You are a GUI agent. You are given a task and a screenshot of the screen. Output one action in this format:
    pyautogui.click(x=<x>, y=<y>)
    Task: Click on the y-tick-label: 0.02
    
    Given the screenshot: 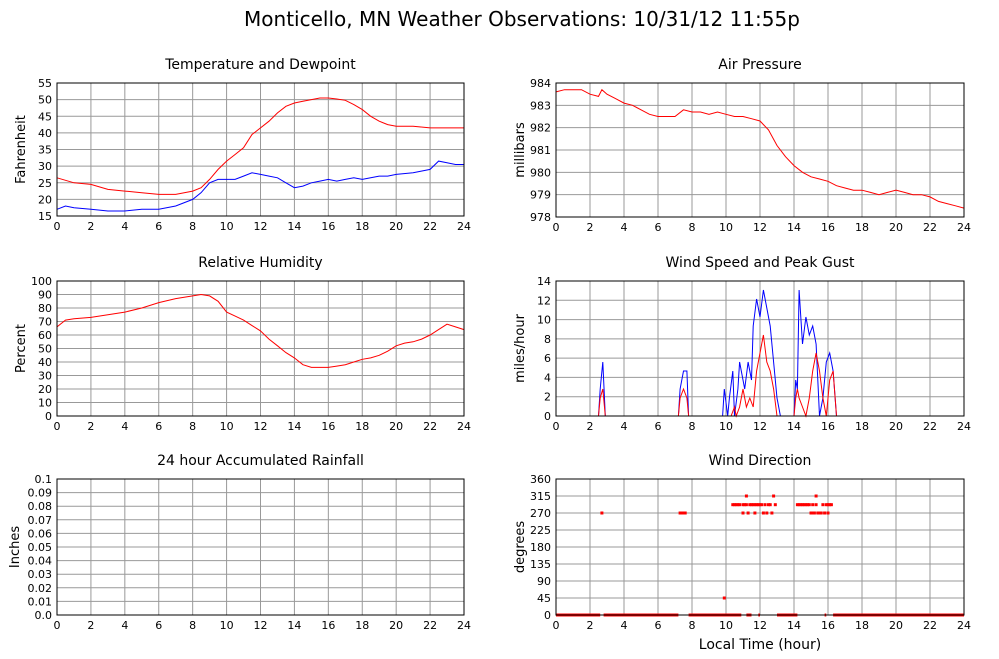 What is the action you would take?
    pyautogui.click(x=40, y=588)
    